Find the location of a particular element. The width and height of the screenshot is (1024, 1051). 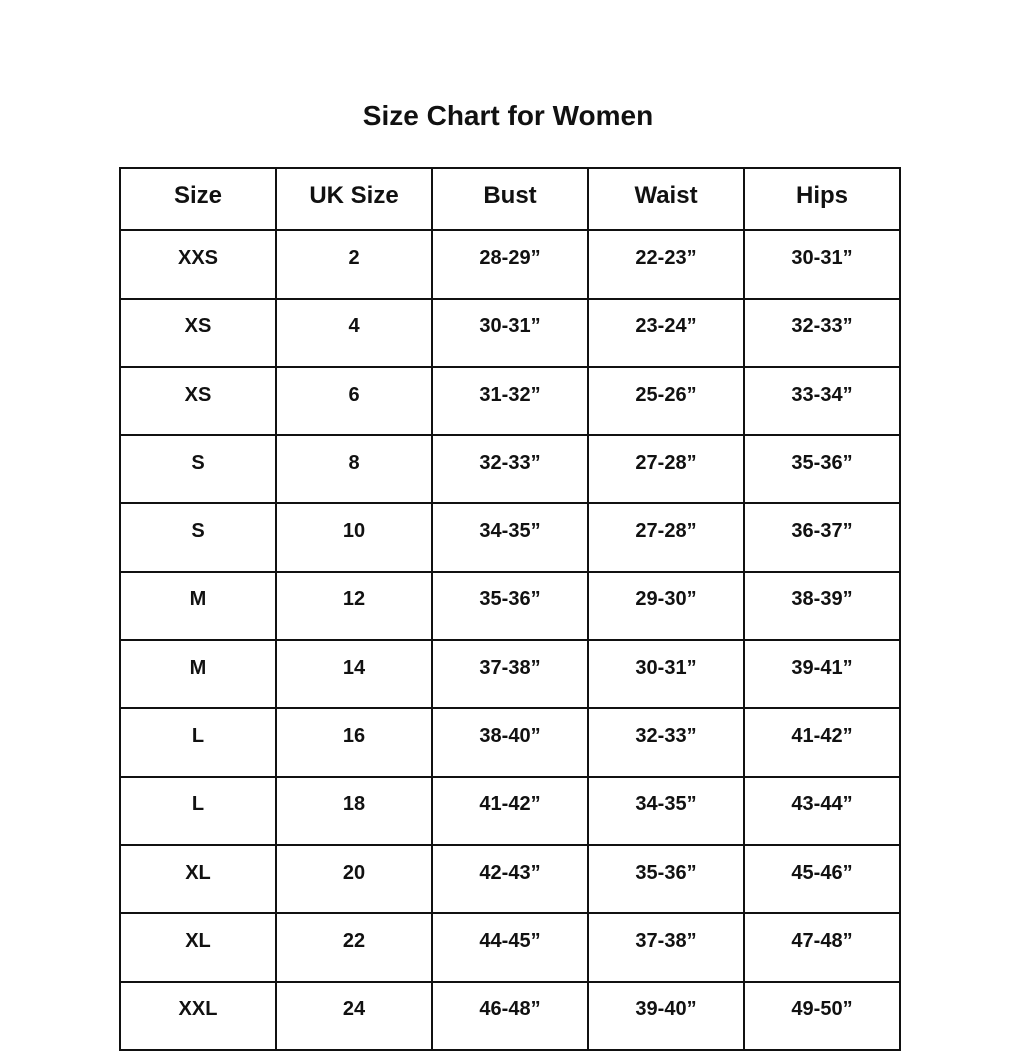

table-row: XS 4 30-31” 23-24” 32-33” is located at coordinates (510, 332).